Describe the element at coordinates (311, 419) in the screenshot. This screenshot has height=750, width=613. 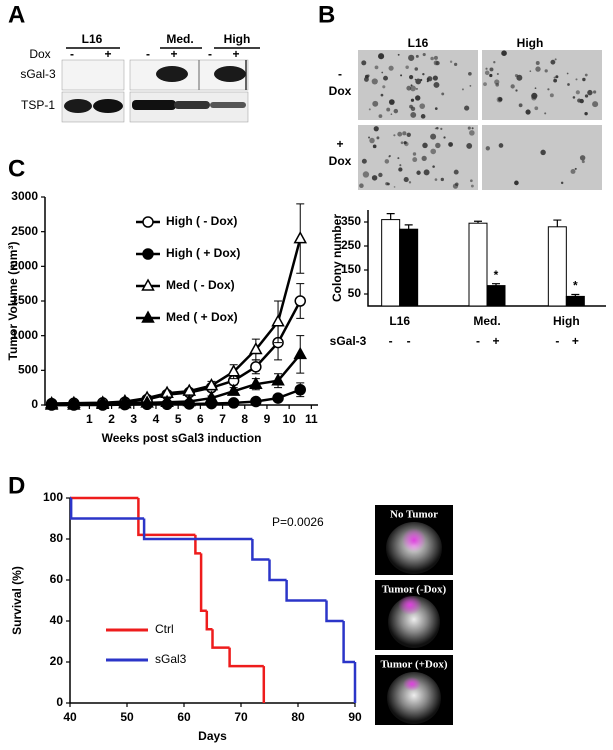
I see `x-tick-label: 11` at that location.